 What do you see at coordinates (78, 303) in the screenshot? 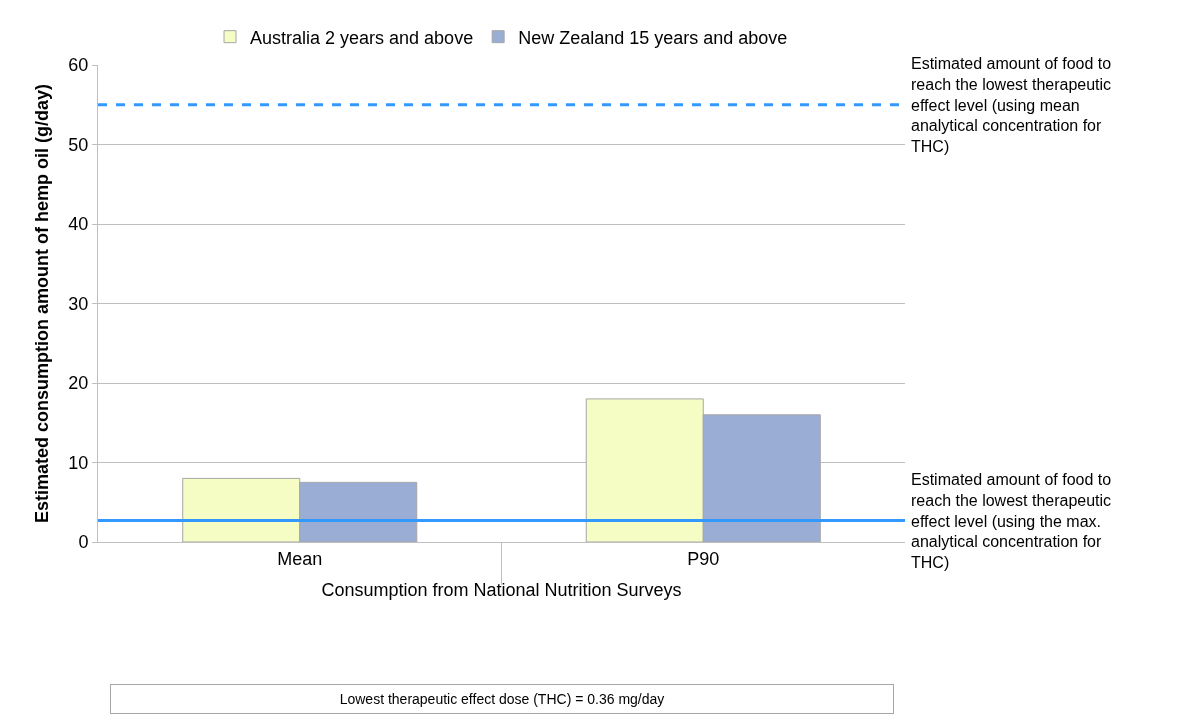
I see `y-tick-label: 30` at bounding box center [78, 303].